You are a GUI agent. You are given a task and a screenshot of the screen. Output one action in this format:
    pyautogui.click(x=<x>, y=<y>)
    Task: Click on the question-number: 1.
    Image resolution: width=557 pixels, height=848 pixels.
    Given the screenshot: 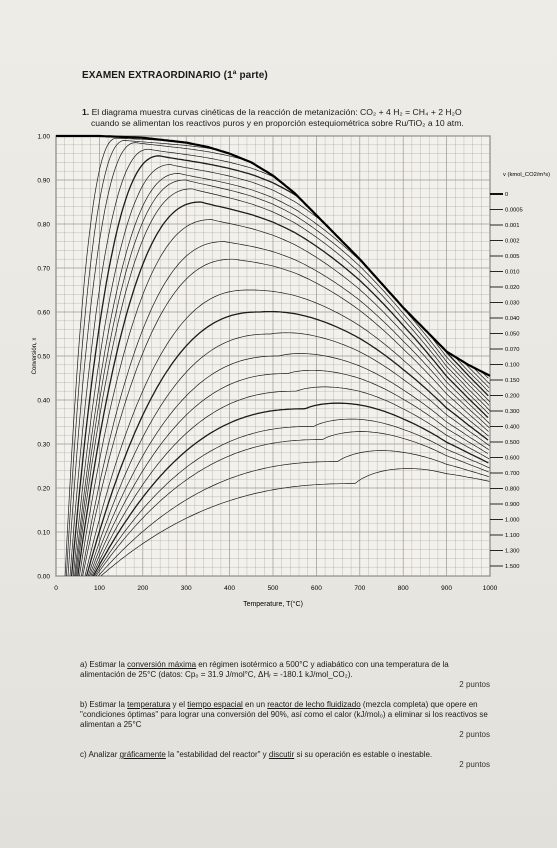 What is the action you would take?
    pyautogui.click(x=86, y=112)
    